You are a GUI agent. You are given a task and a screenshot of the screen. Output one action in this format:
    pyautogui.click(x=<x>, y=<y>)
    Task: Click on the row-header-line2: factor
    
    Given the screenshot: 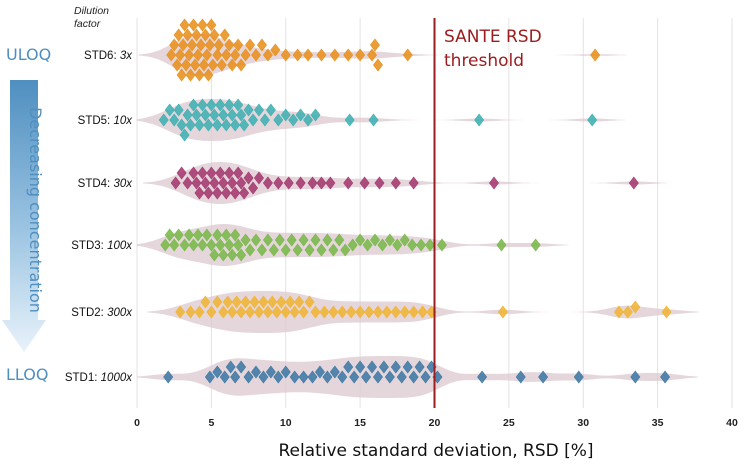 What is the action you would take?
    pyautogui.click(x=87, y=24)
    